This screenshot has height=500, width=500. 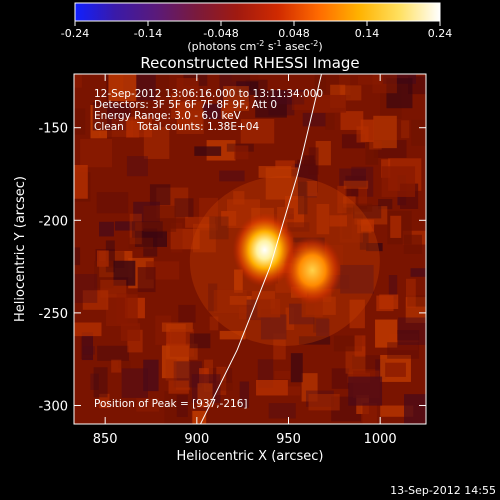 I want to click on flare-source, so click(x=312, y=270).